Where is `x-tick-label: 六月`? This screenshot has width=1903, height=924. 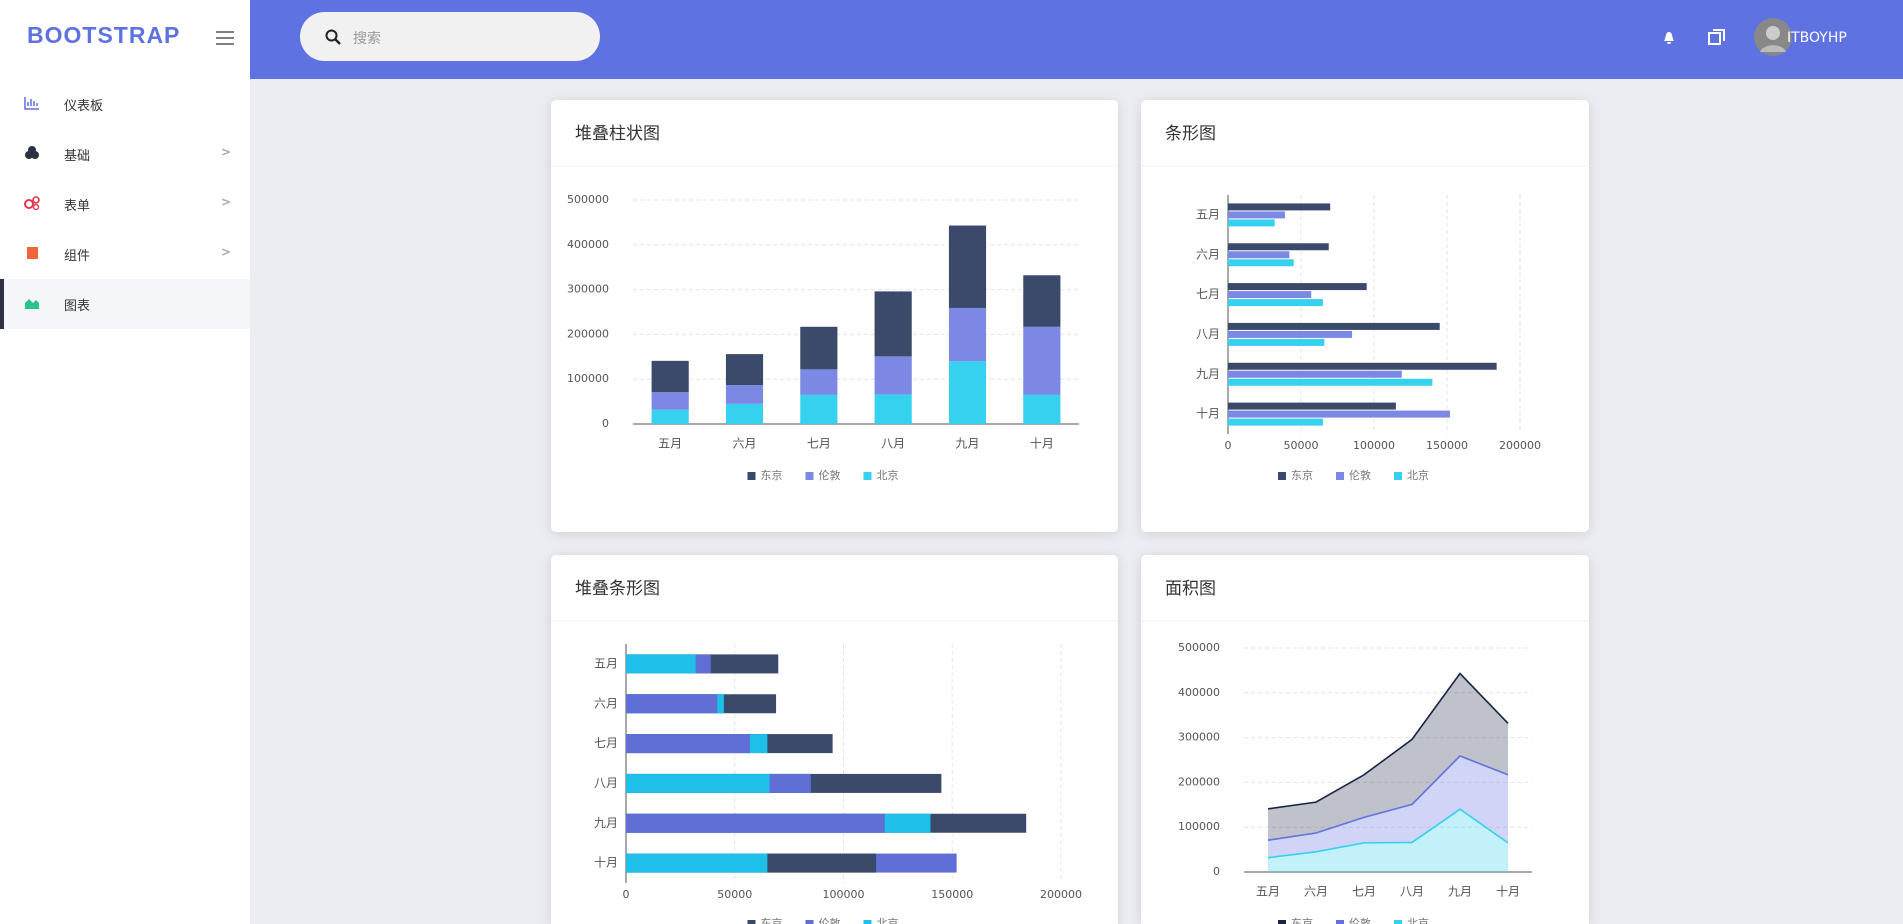
x-tick-label: 六月 is located at coordinates (1316, 892).